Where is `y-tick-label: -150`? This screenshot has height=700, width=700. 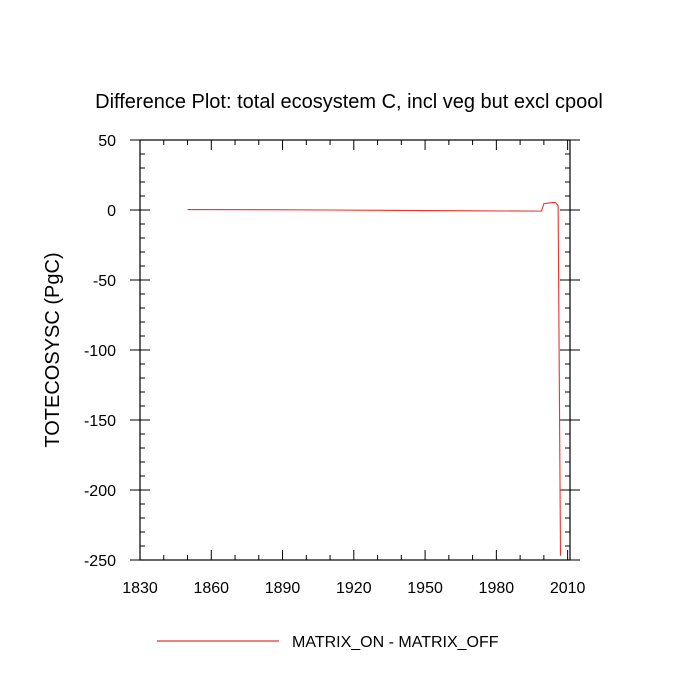 y-tick-label: -150 is located at coordinates (100, 421).